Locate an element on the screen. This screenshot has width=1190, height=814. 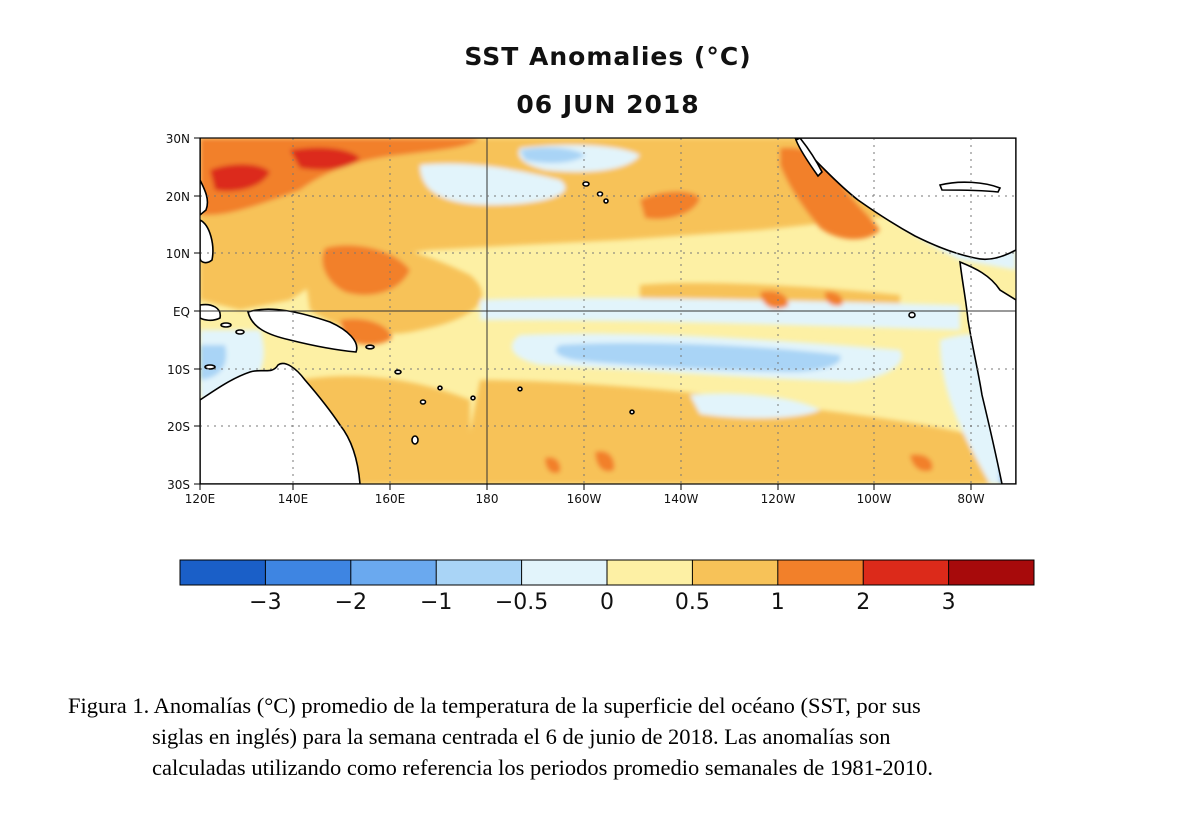
lat-label-20n: 20N is located at coordinates (178, 197).